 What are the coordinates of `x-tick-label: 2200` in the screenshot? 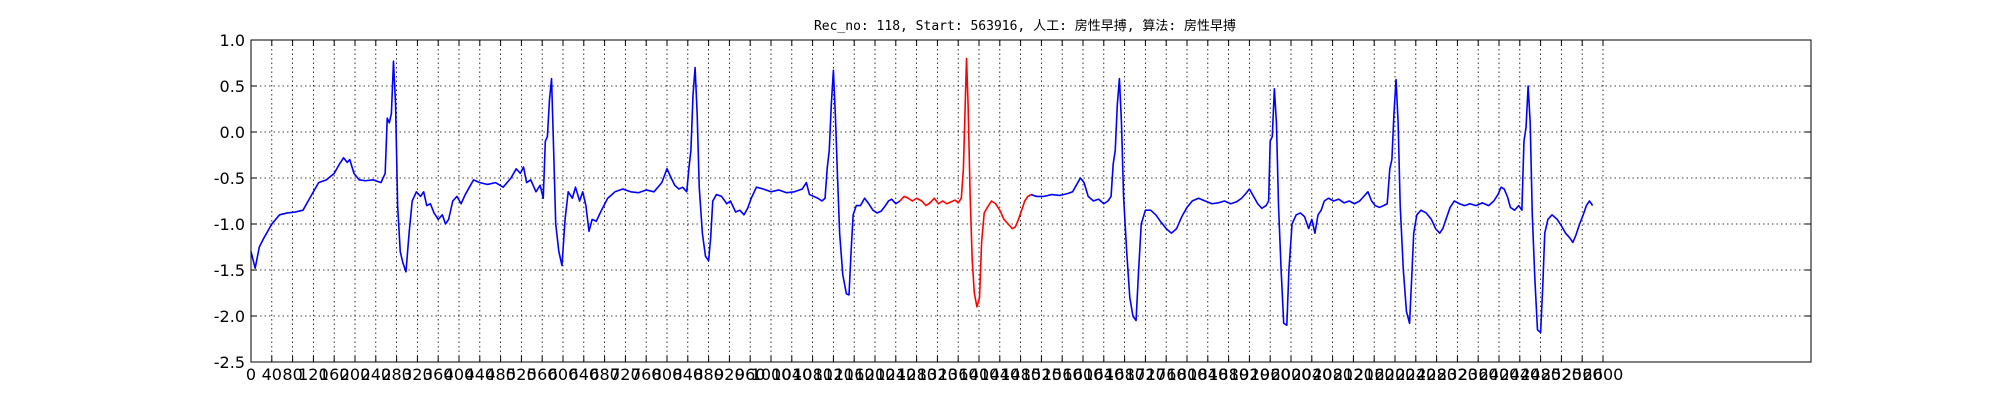 It's located at (1395, 374).